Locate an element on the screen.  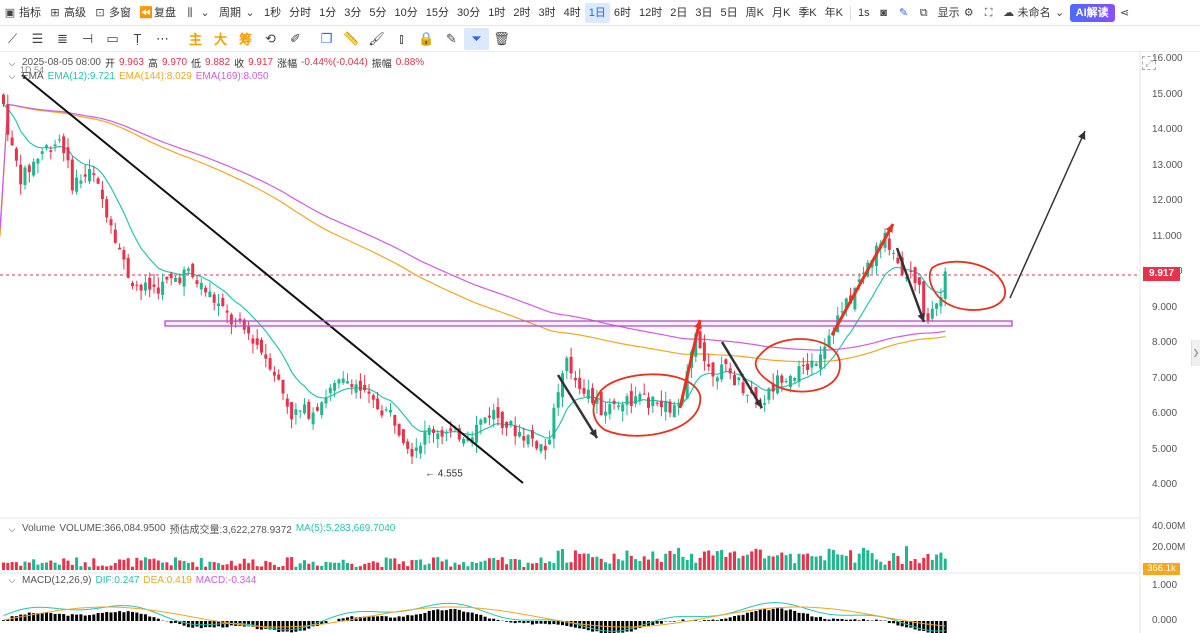
display-button: 显示 ⚙ is located at coordinates (955, 12).